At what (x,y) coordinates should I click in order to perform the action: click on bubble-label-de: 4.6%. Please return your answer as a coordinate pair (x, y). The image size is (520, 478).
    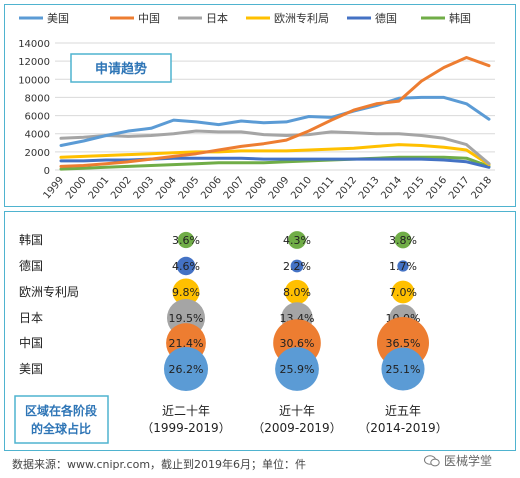
    Looking at the image, I should click on (186, 266).